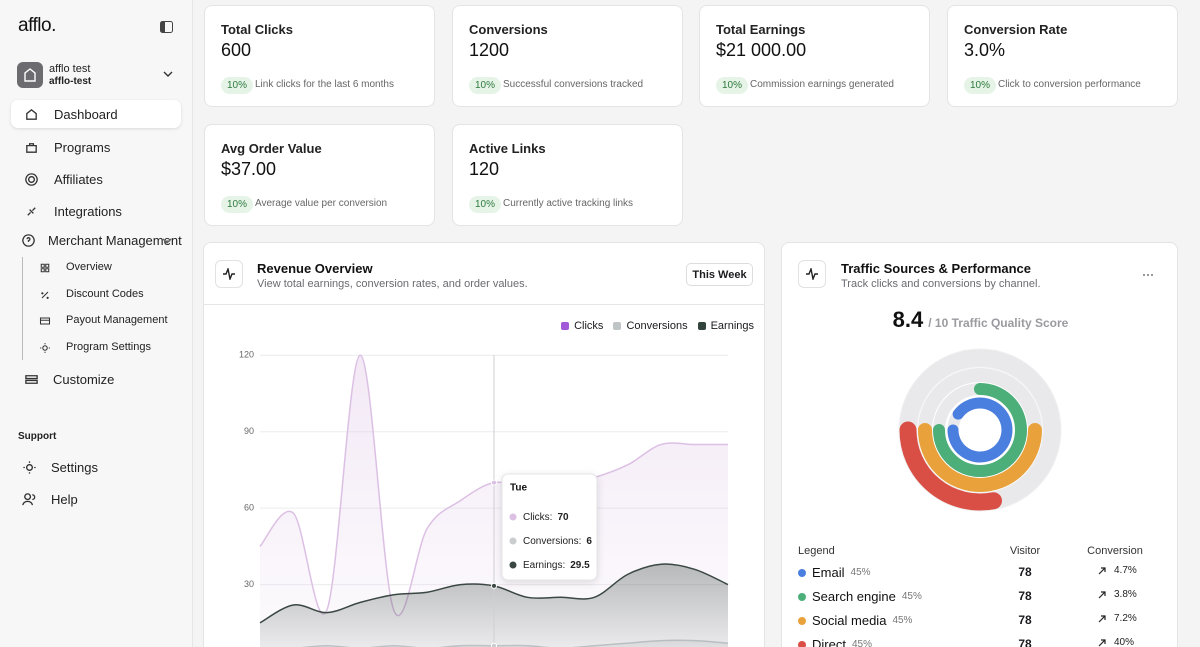  I want to click on stat-title: Conversion Rate, so click(1016, 29).